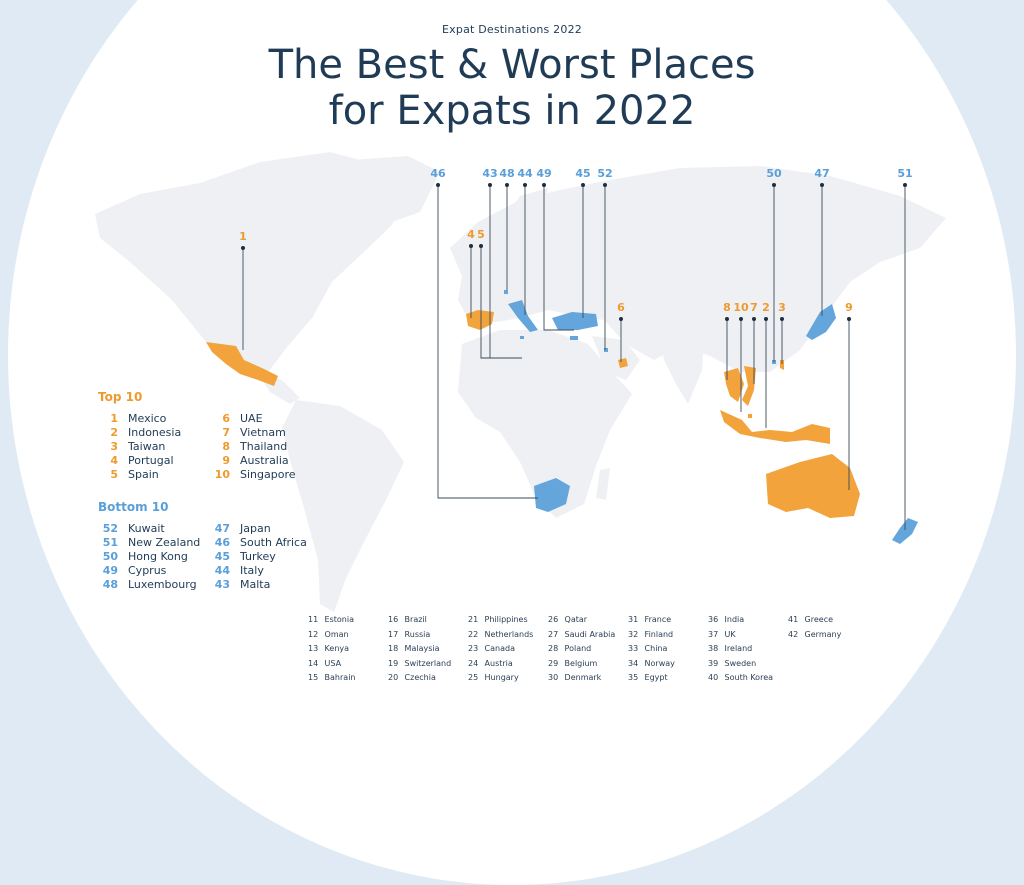 This screenshot has width=1024, height=885. Describe the element at coordinates (164, 542) in the screenshot. I see `country-name: New Zealand` at that location.